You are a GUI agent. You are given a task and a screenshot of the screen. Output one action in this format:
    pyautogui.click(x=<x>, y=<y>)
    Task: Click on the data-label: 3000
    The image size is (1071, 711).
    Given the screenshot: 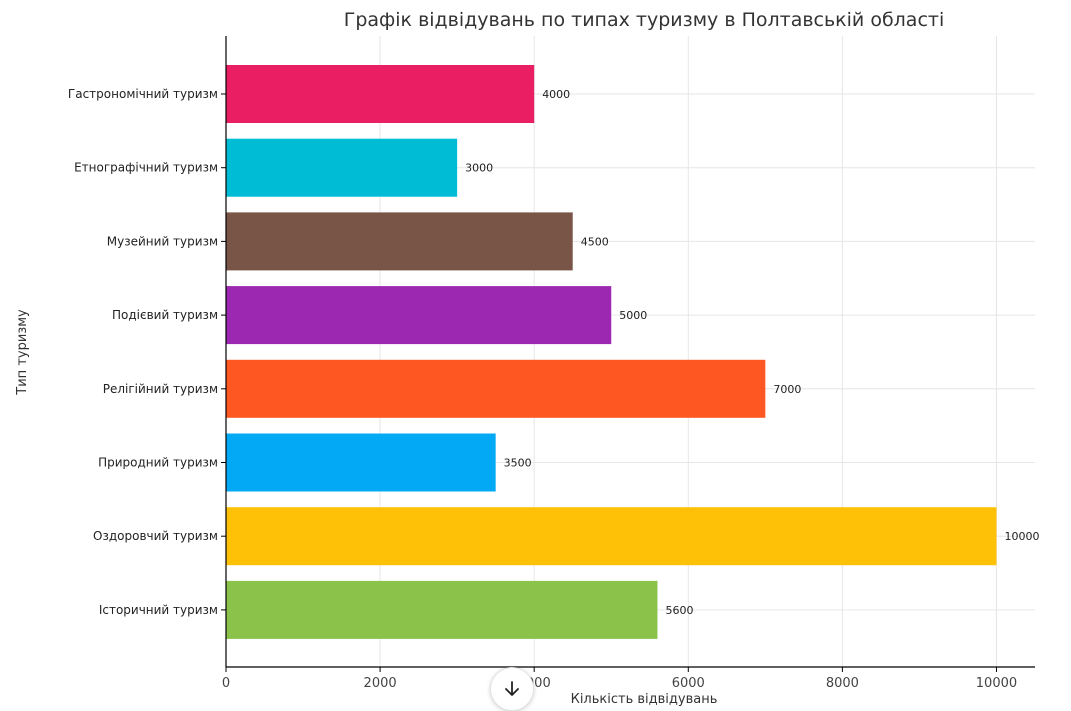 What is the action you would take?
    pyautogui.click(x=479, y=168)
    